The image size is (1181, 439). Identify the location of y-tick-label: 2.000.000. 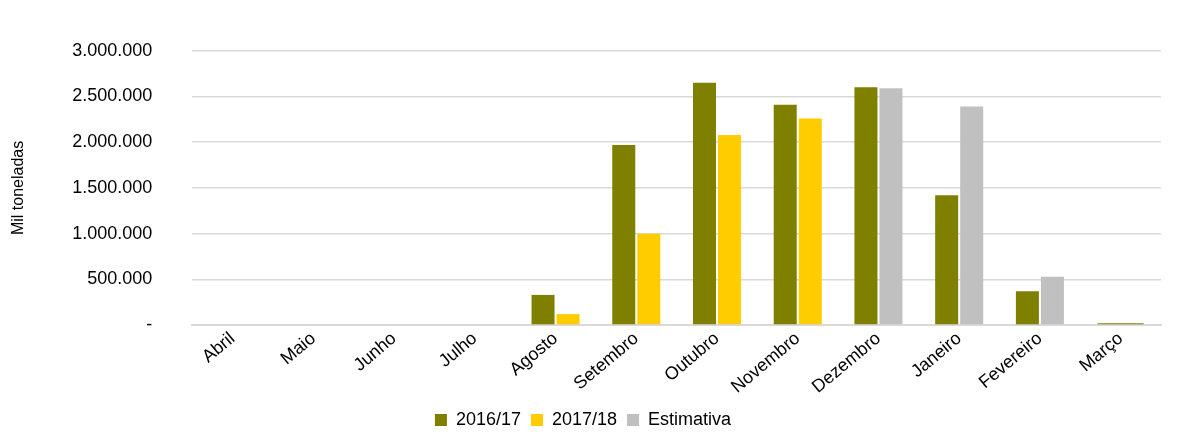
(112, 141).